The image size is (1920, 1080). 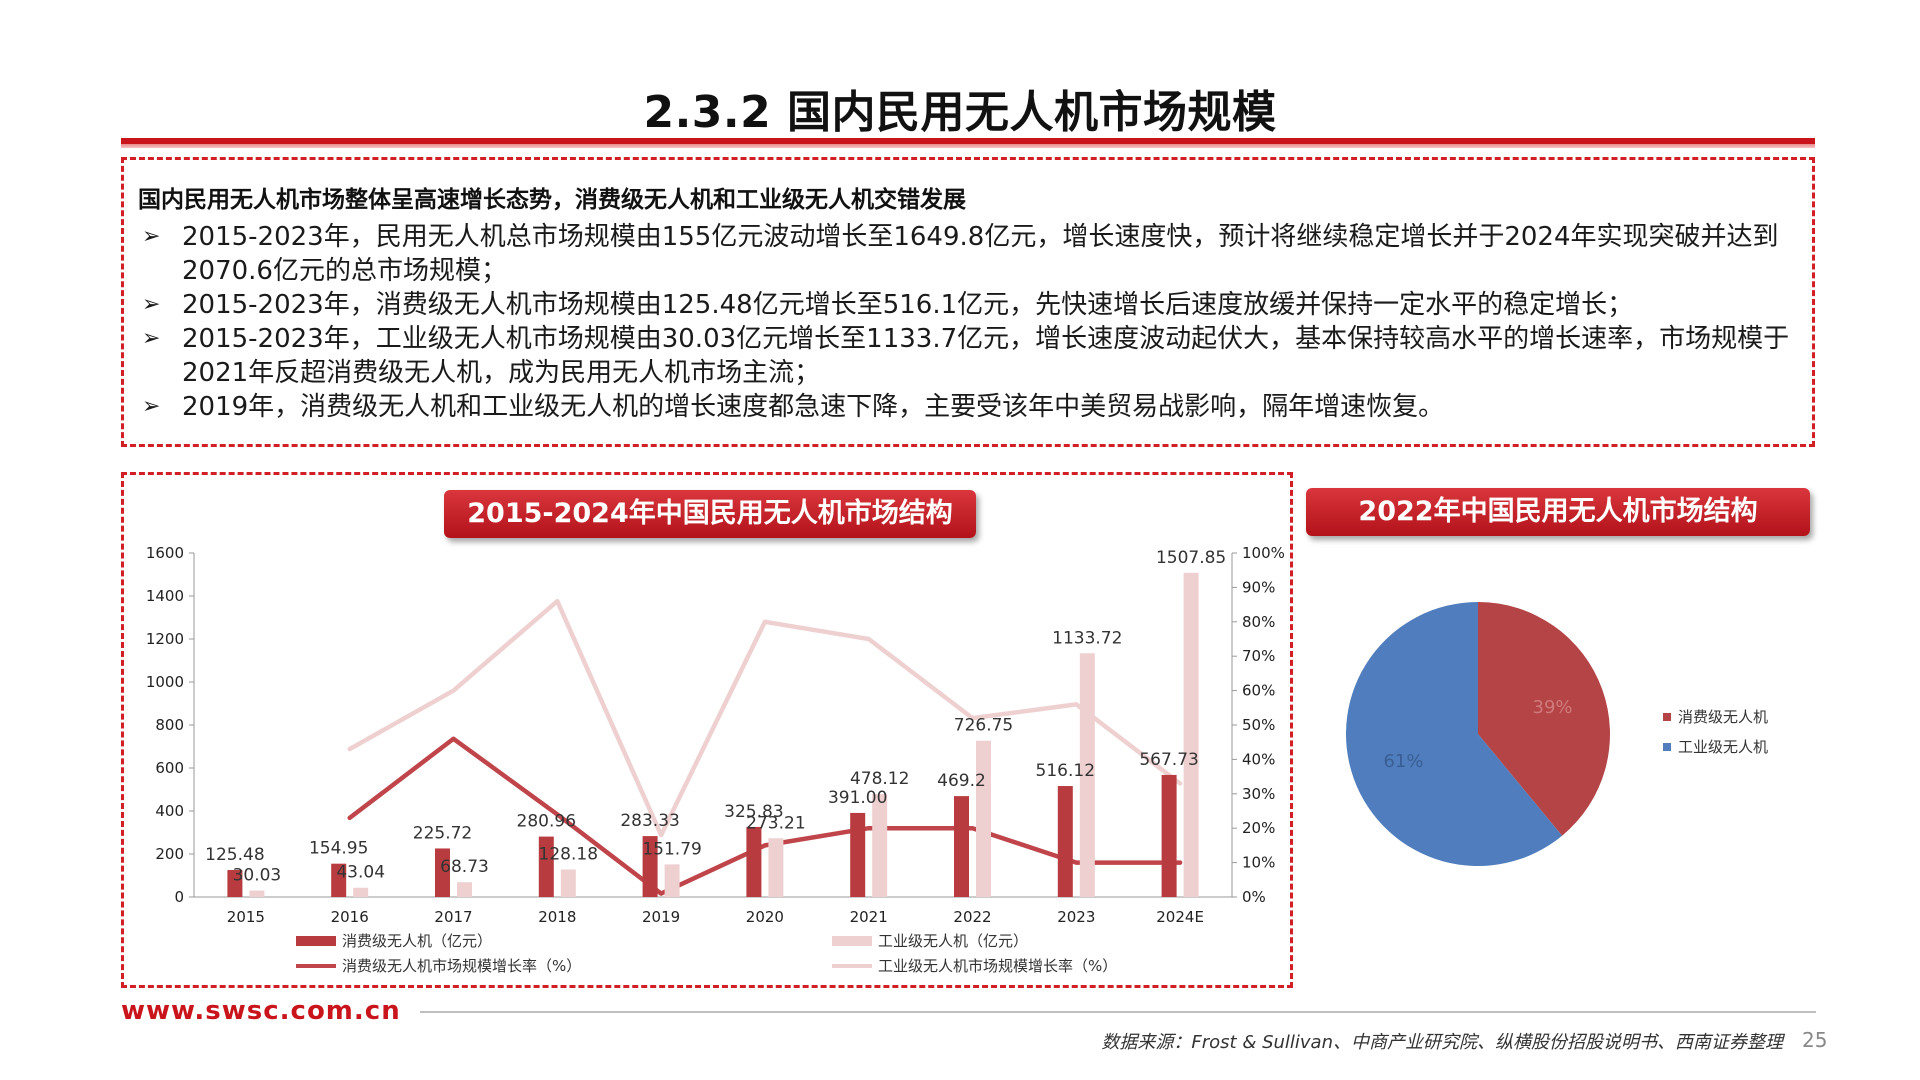 What do you see at coordinates (360, 873) in the screenshot?
I see `data-label: 43.04` at bounding box center [360, 873].